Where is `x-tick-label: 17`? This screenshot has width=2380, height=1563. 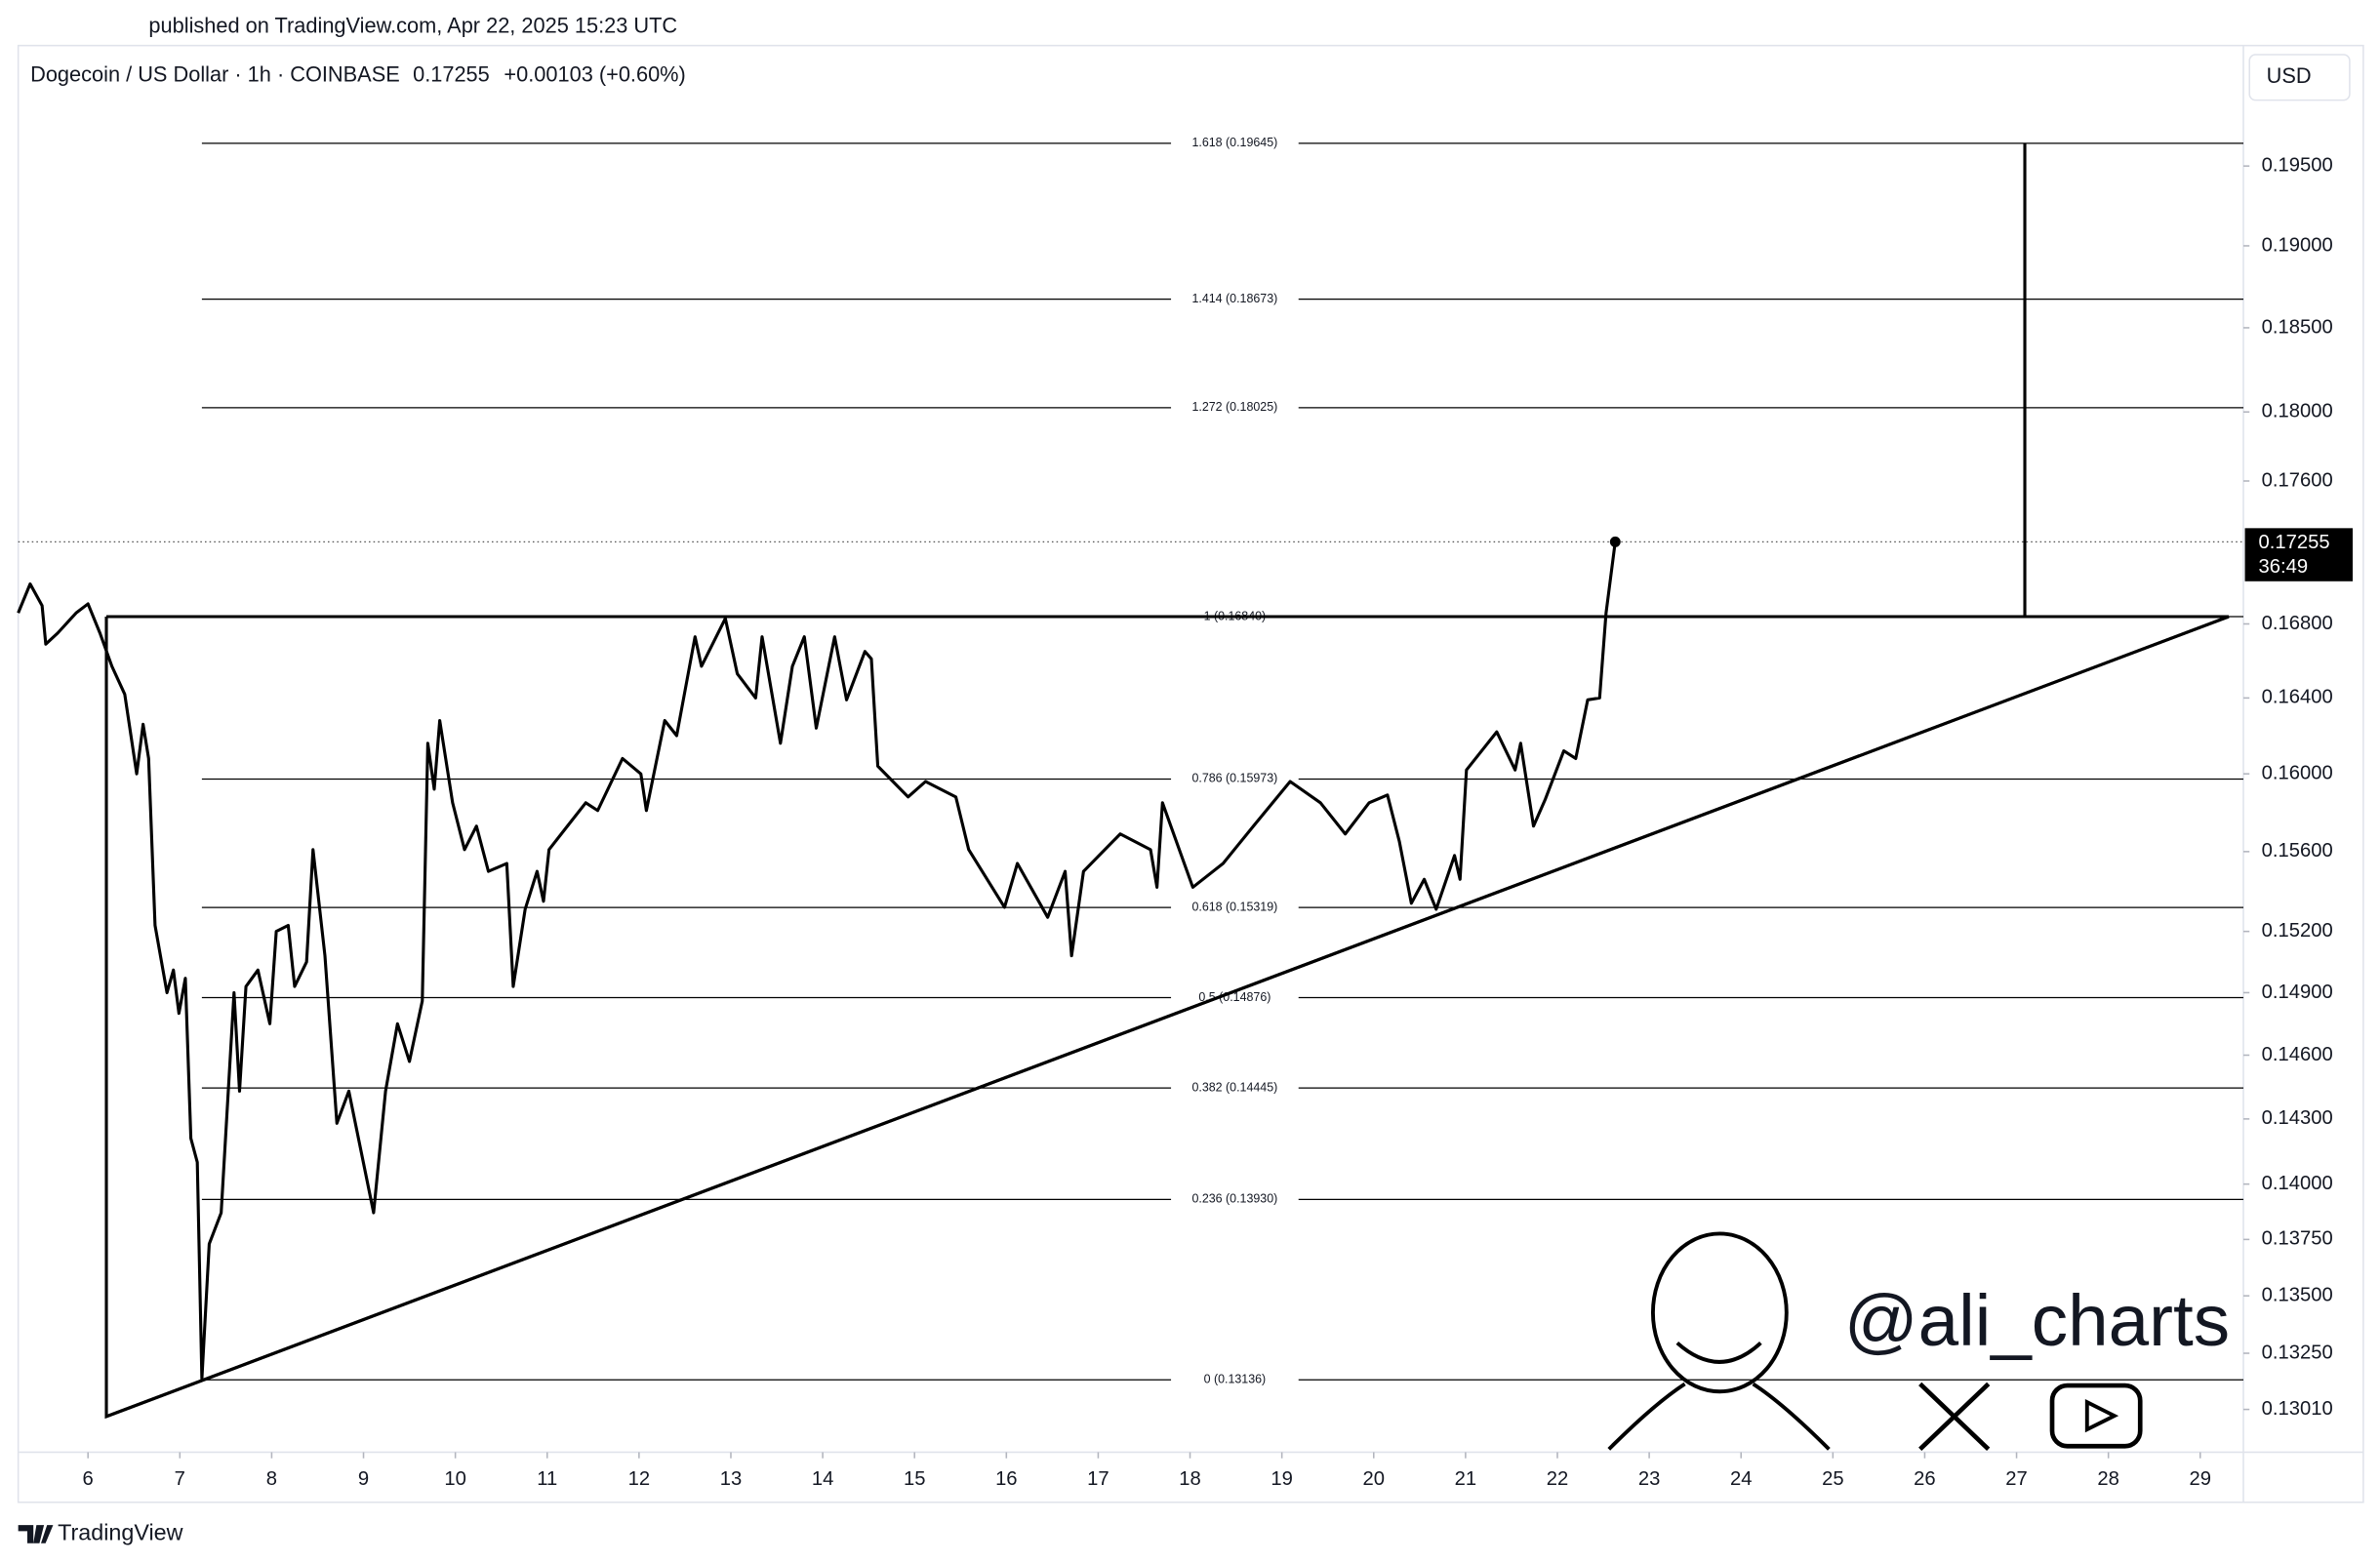
x-tick-label: 17 is located at coordinates (1098, 1479).